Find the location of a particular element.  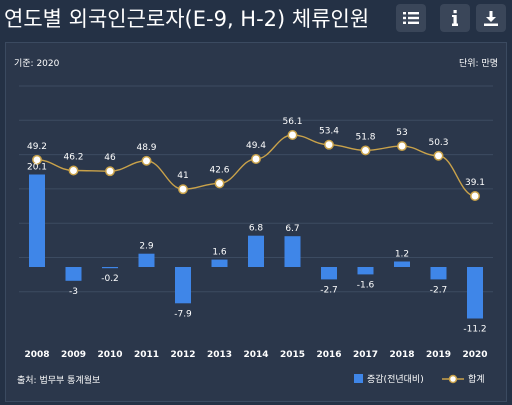

line-data-label: 46 is located at coordinates (110, 158).